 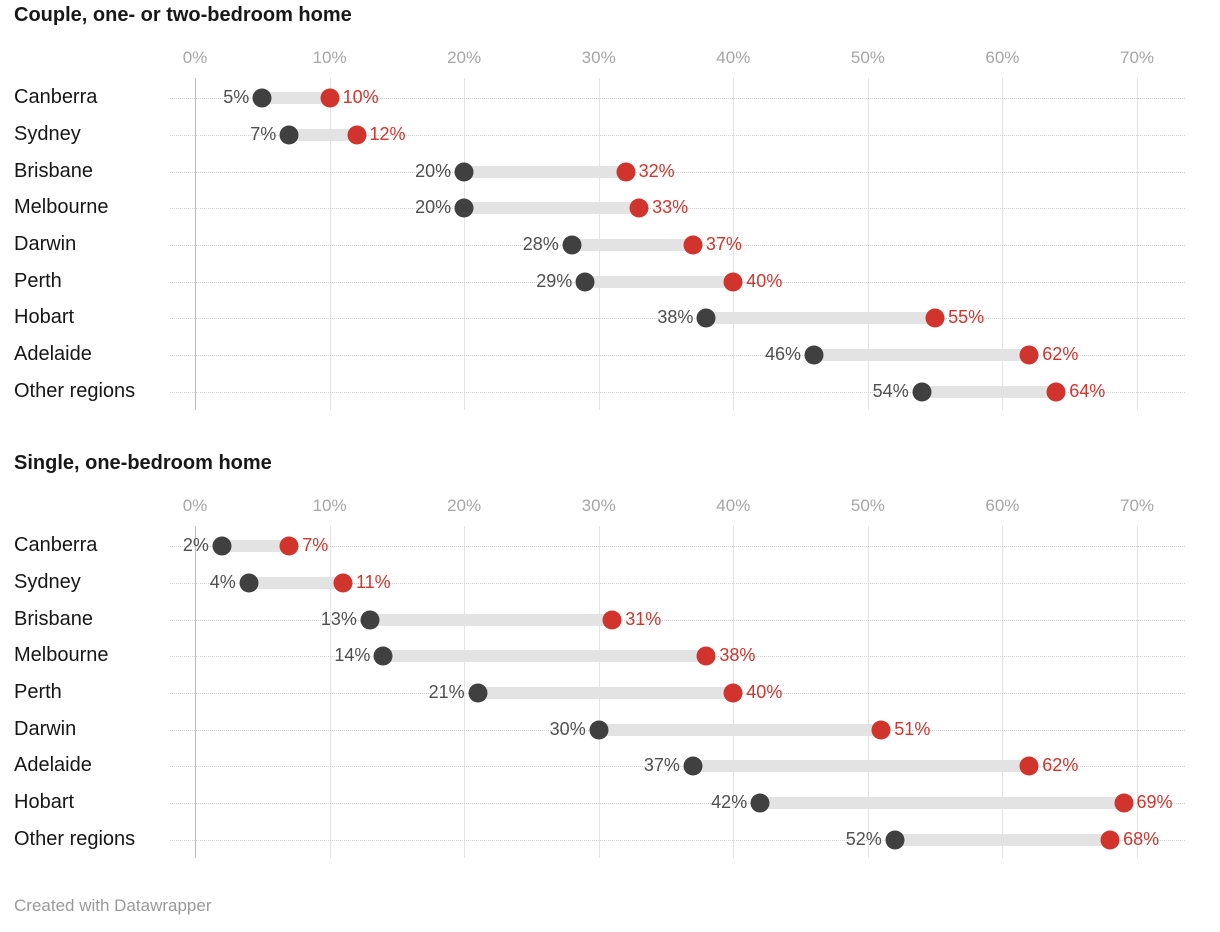 I want to click on start-value-label: 29%, so click(x=554, y=280).